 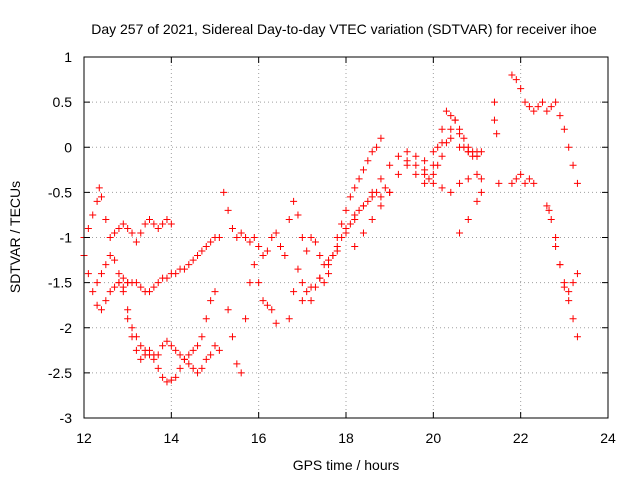 What do you see at coordinates (66, 328) in the screenshot?
I see `y-tick-label: -2` at bounding box center [66, 328].